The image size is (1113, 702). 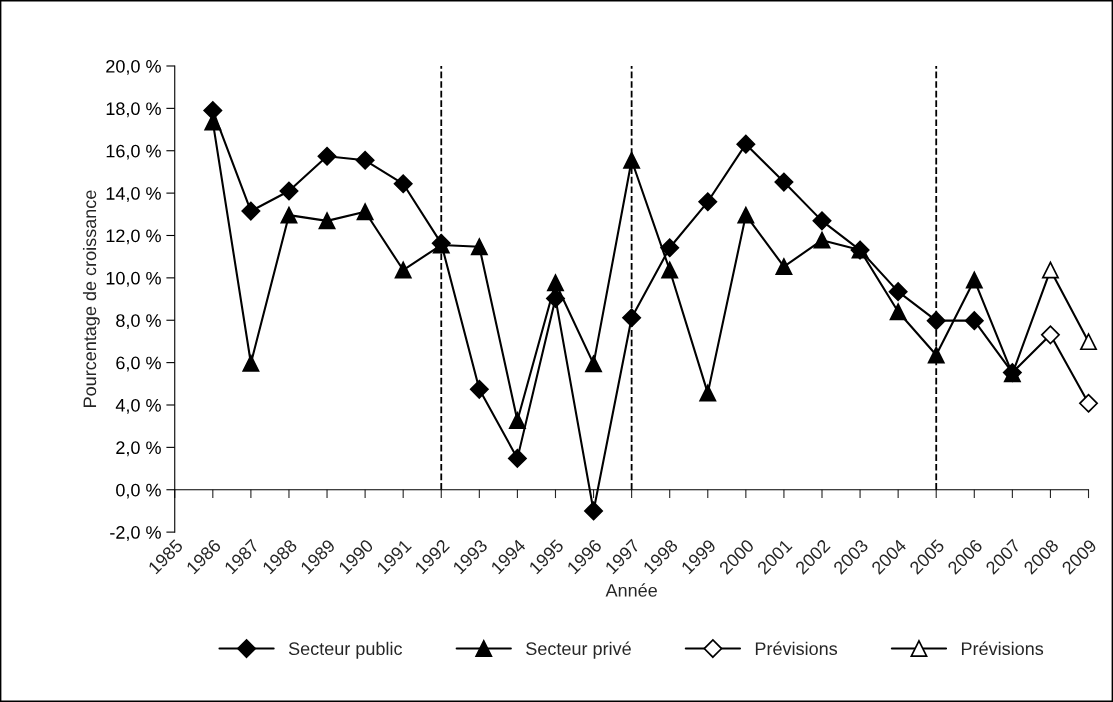 What do you see at coordinates (138, 449) in the screenshot?
I see `y-tick-label: 2,0 %` at bounding box center [138, 449].